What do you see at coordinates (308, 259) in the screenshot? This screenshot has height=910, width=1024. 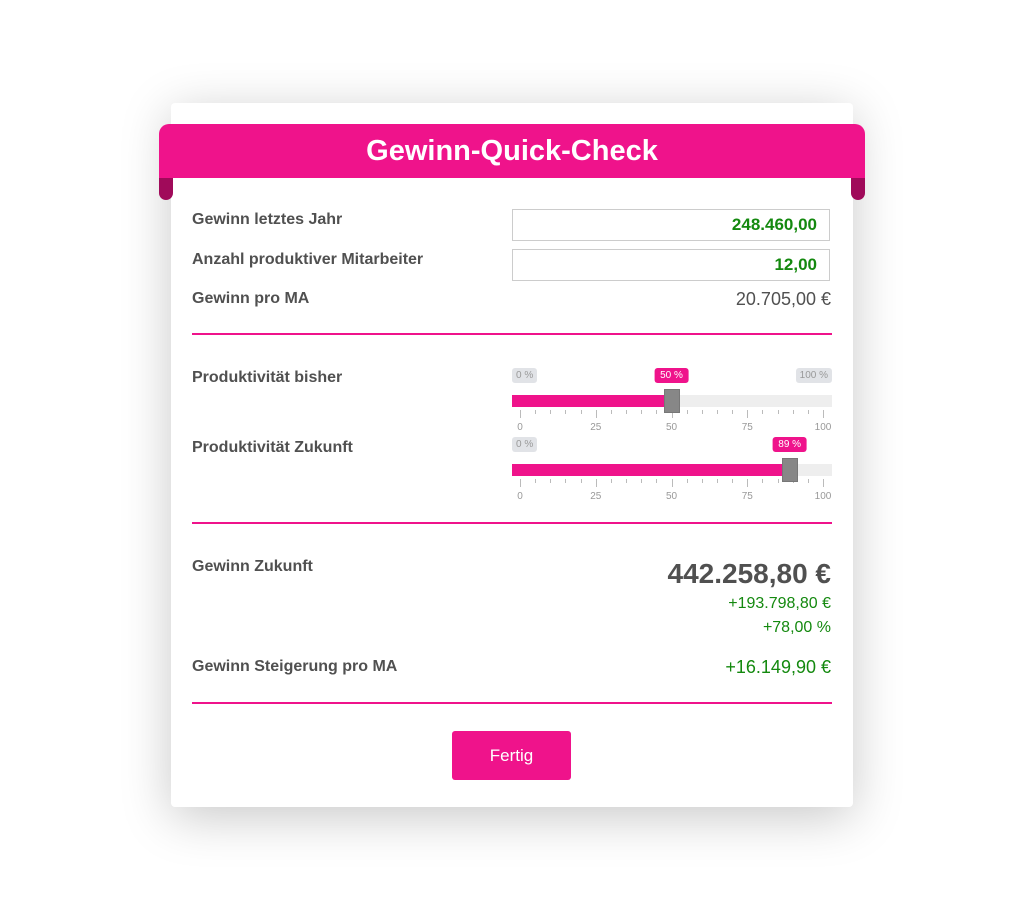 I see `mitarbeiter-label: Anzahl produktiver Mitarbeiter` at bounding box center [308, 259].